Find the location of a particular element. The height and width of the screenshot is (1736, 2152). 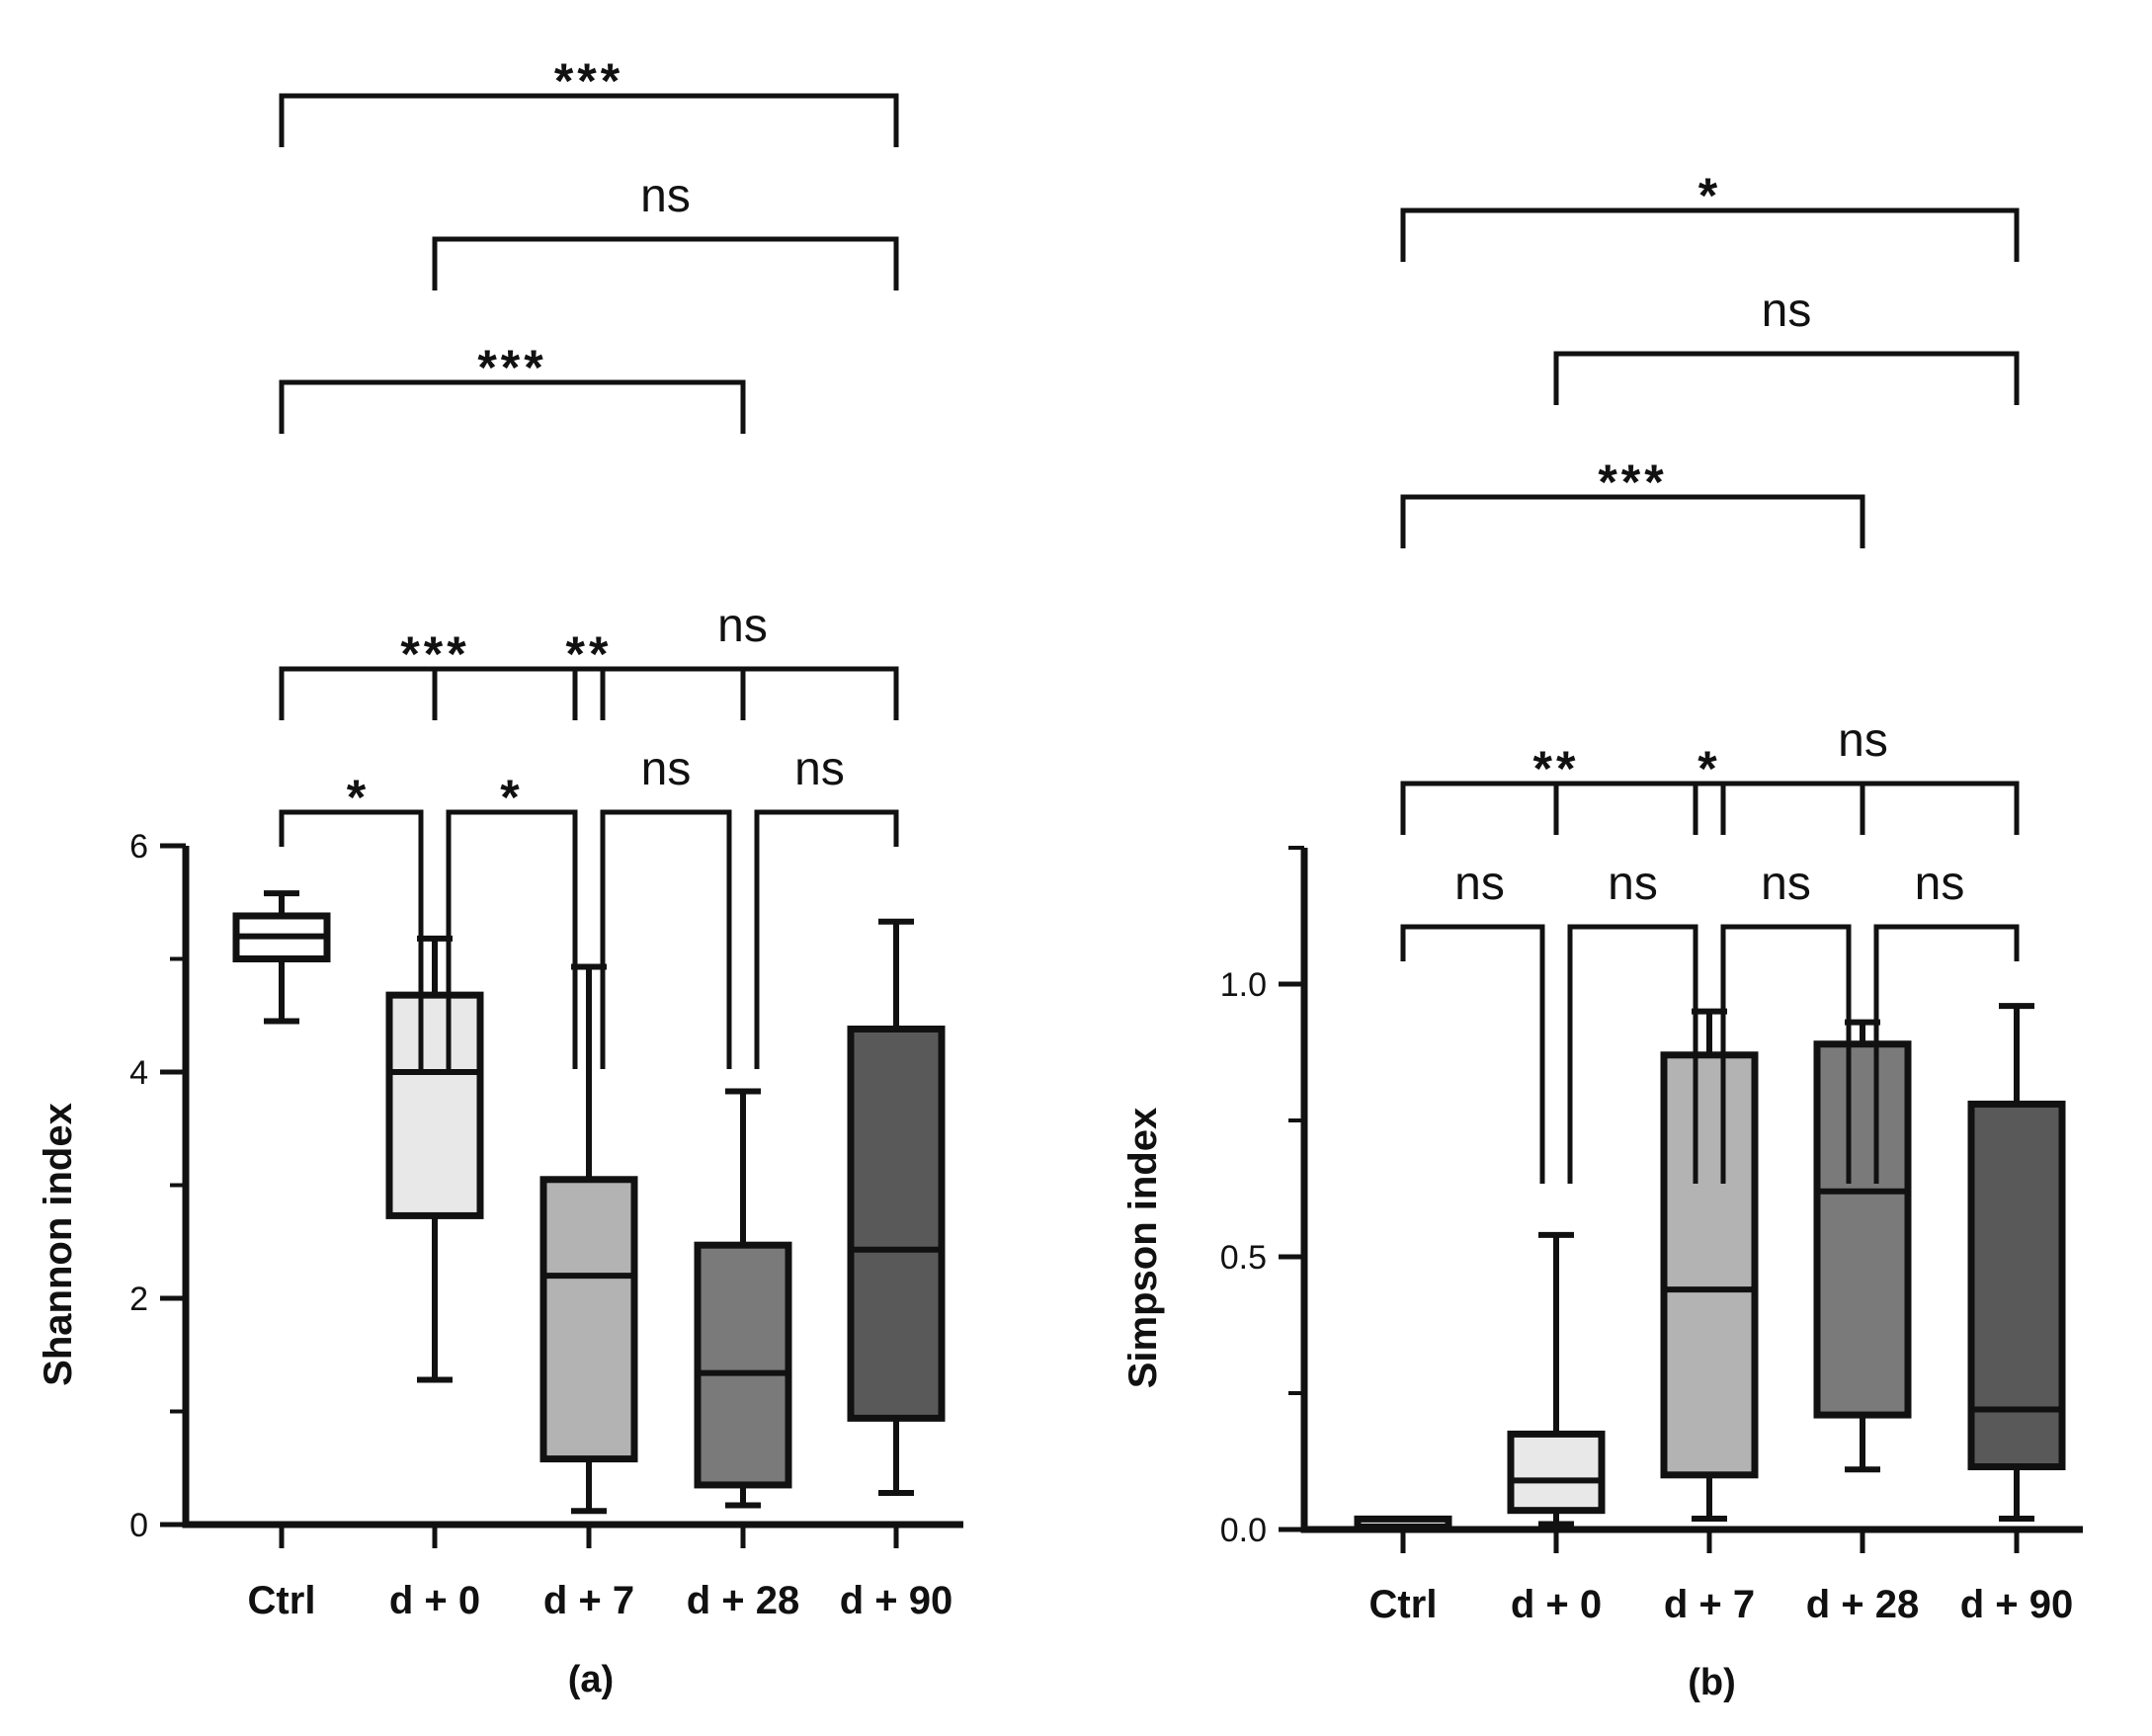

y-tick-label: 4 is located at coordinates (138, 1073).